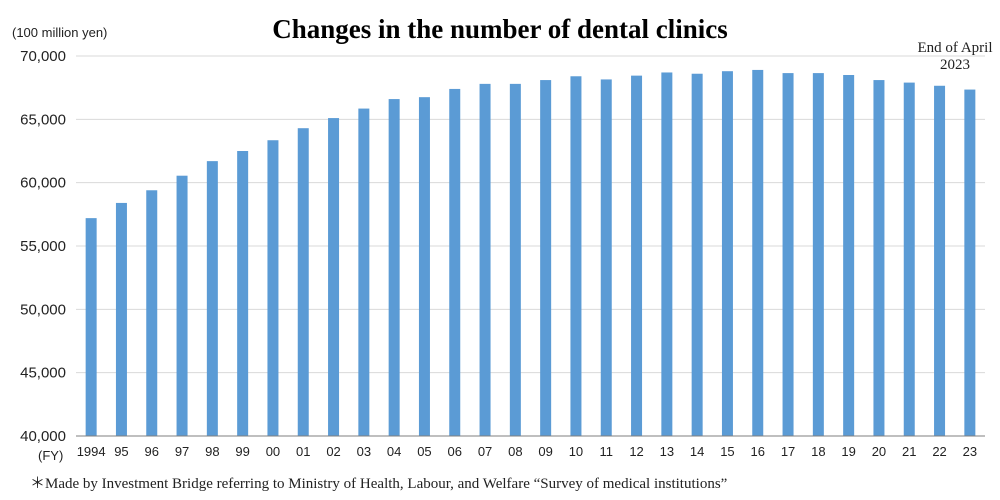 This screenshot has height=500, width=1000. What do you see at coordinates (59, 32) in the screenshot?
I see `y-unit-label: (100 million yen)` at bounding box center [59, 32].